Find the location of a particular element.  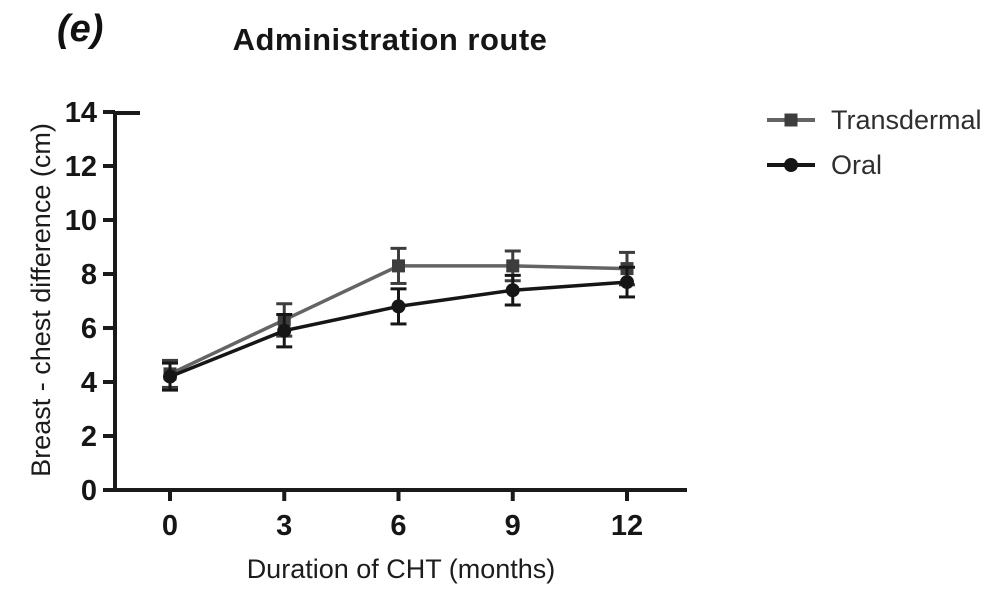

oral-swatch-marker is located at coordinates (791, 165).